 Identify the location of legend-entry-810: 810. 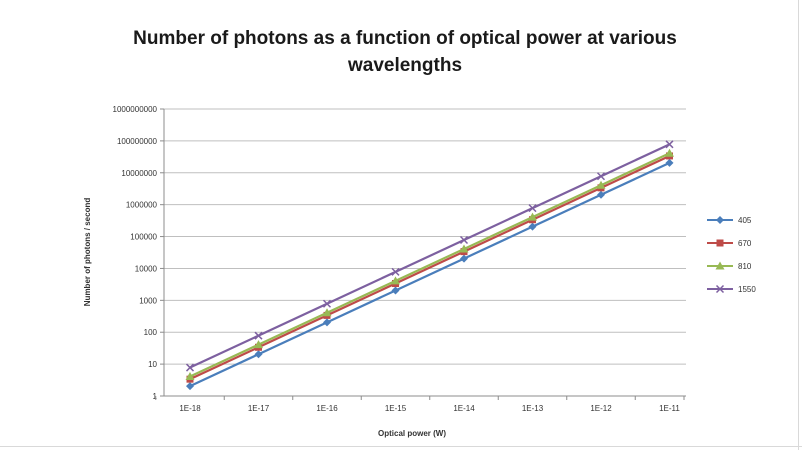
(729, 266).